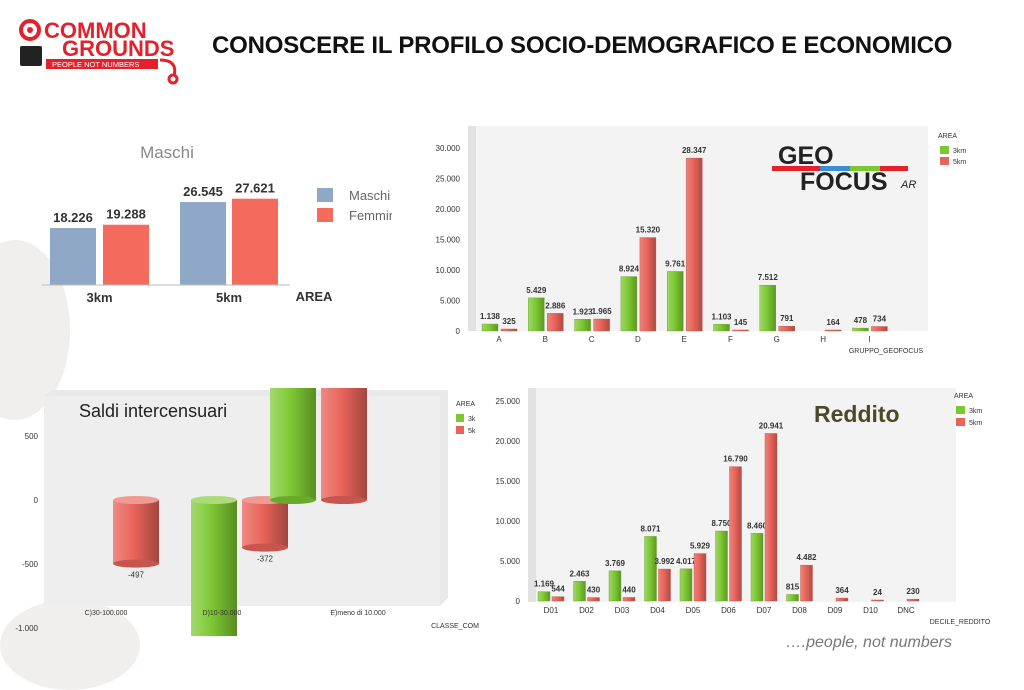  I want to click on chart-title: Maschi, so click(167, 152).